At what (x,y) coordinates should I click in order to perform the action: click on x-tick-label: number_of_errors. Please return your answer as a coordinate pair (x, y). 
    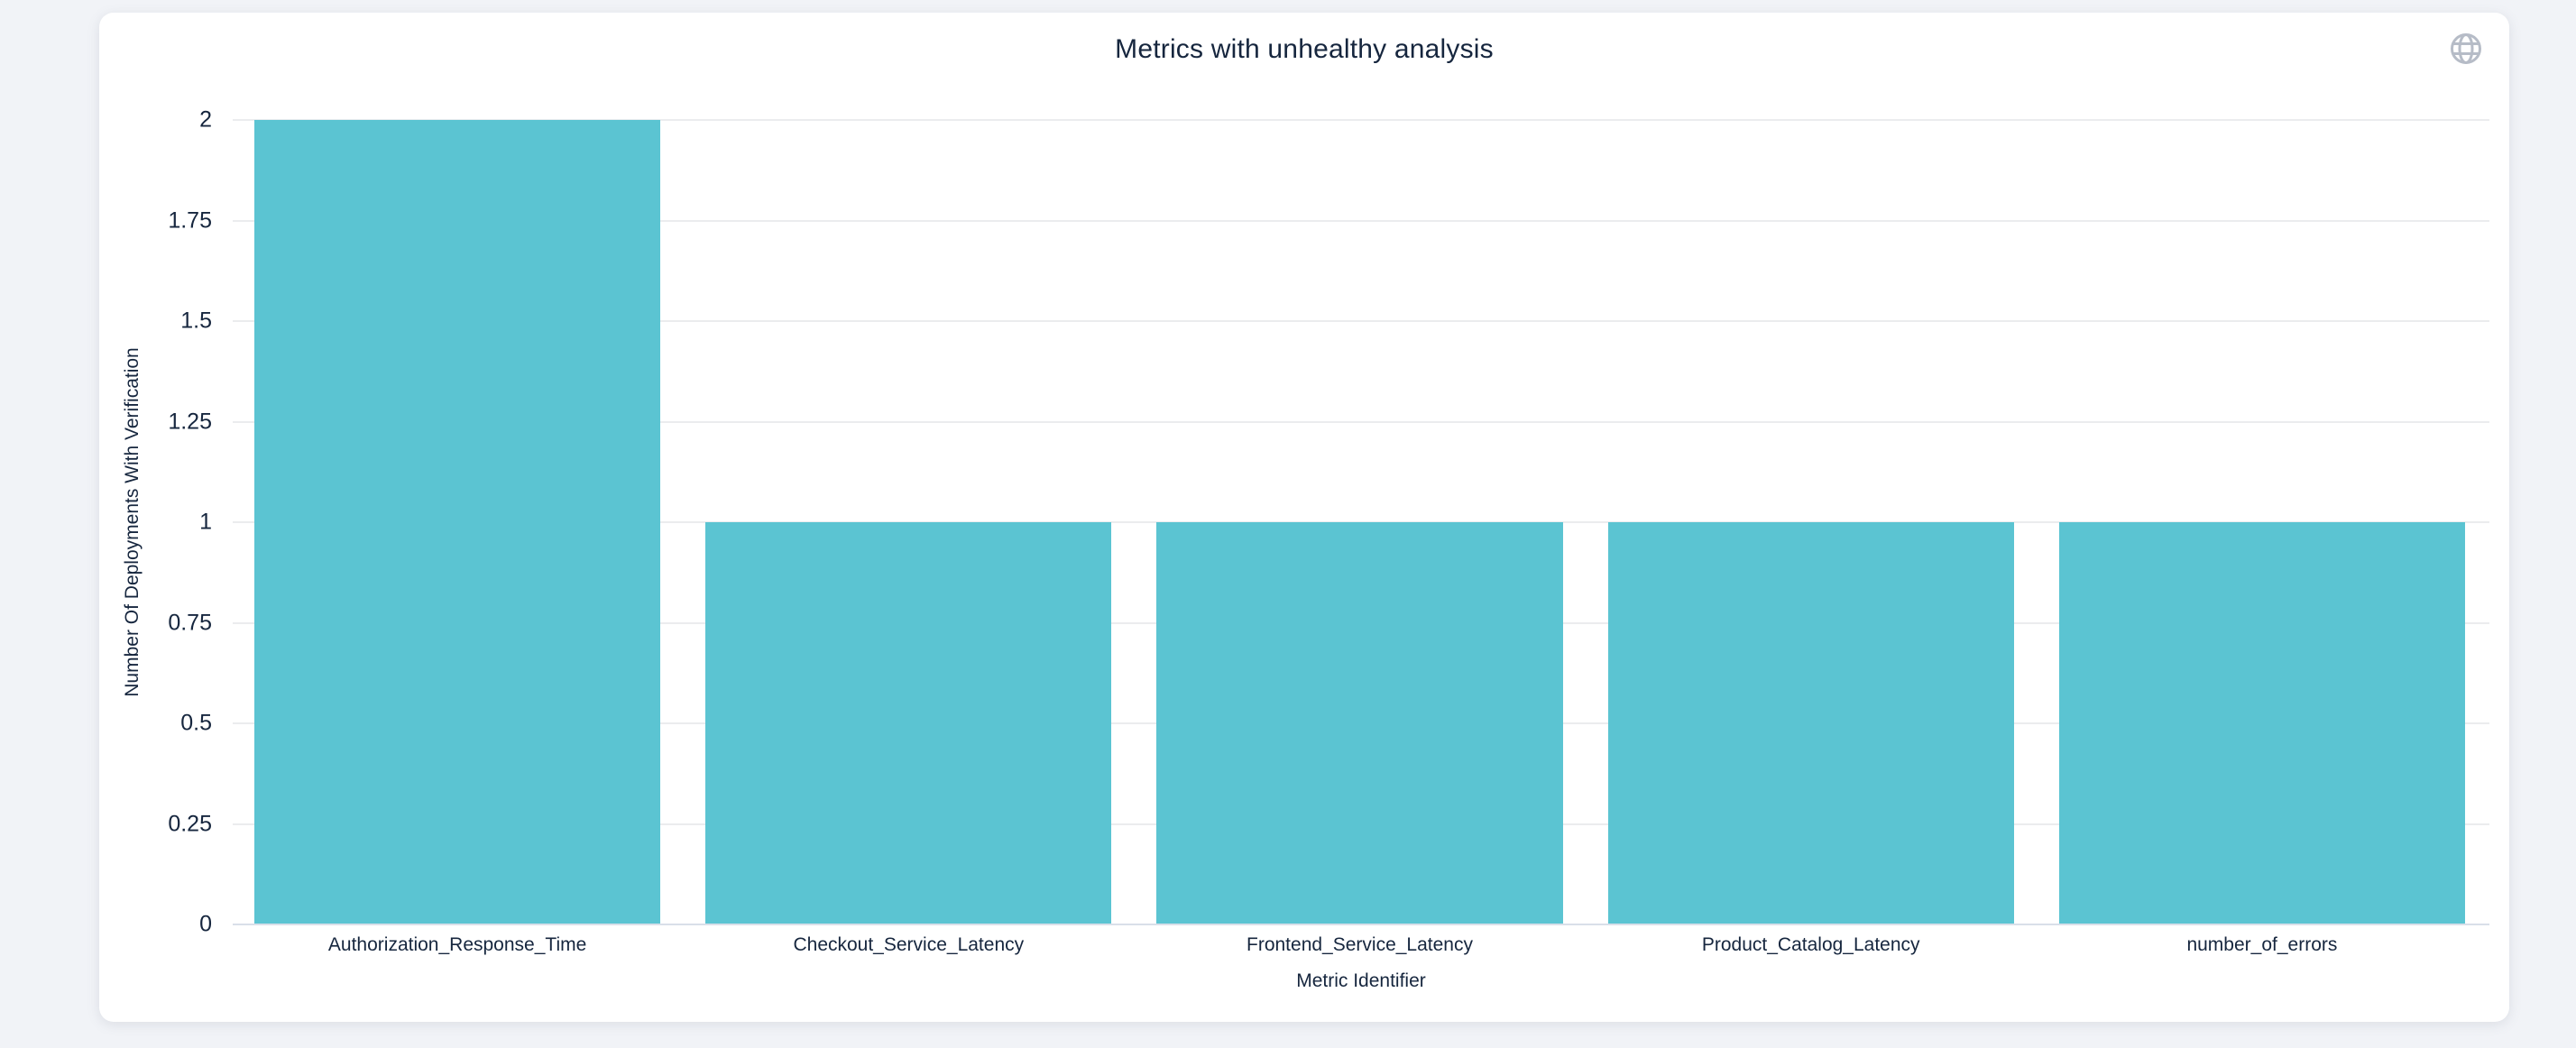
    Looking at the image, I should click on (2262, 944).